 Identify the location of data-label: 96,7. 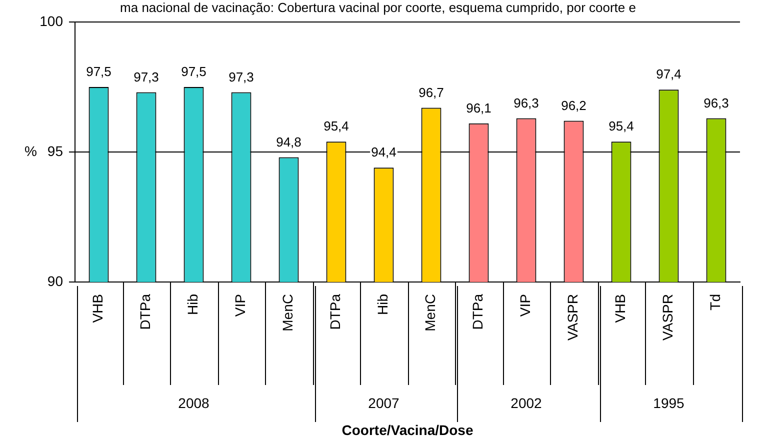
(431, 92).